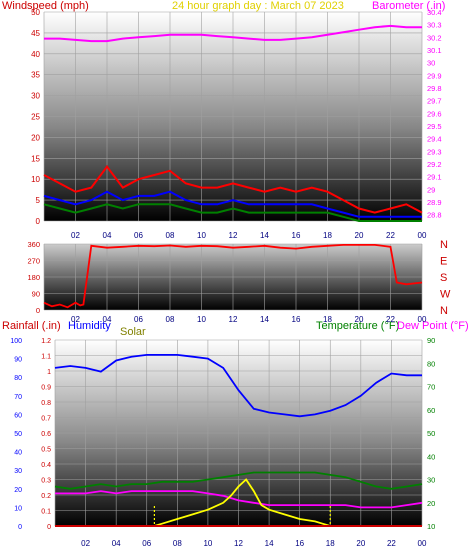  Describe the element at coordinates (434, 88) in the screenshot. I see `baro-y-tick-label: 29.8` at that location.